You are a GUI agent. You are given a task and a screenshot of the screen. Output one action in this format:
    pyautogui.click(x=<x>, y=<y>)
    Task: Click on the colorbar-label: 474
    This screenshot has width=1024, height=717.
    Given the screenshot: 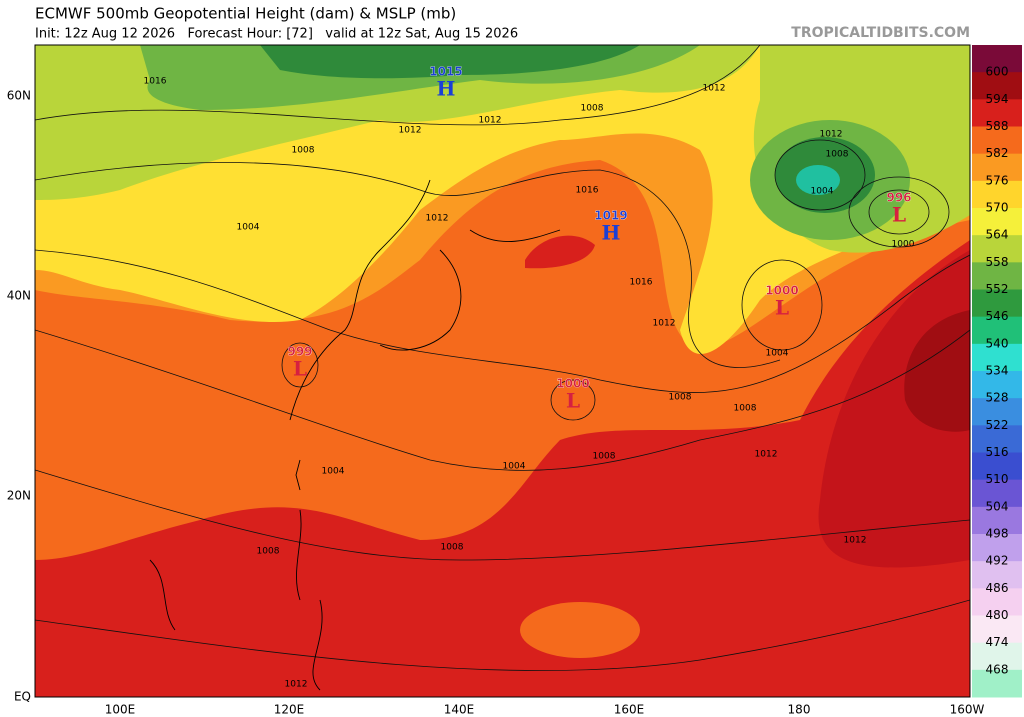 What is the action you would take?
    pyautogui.click(x=997, y=642)
    